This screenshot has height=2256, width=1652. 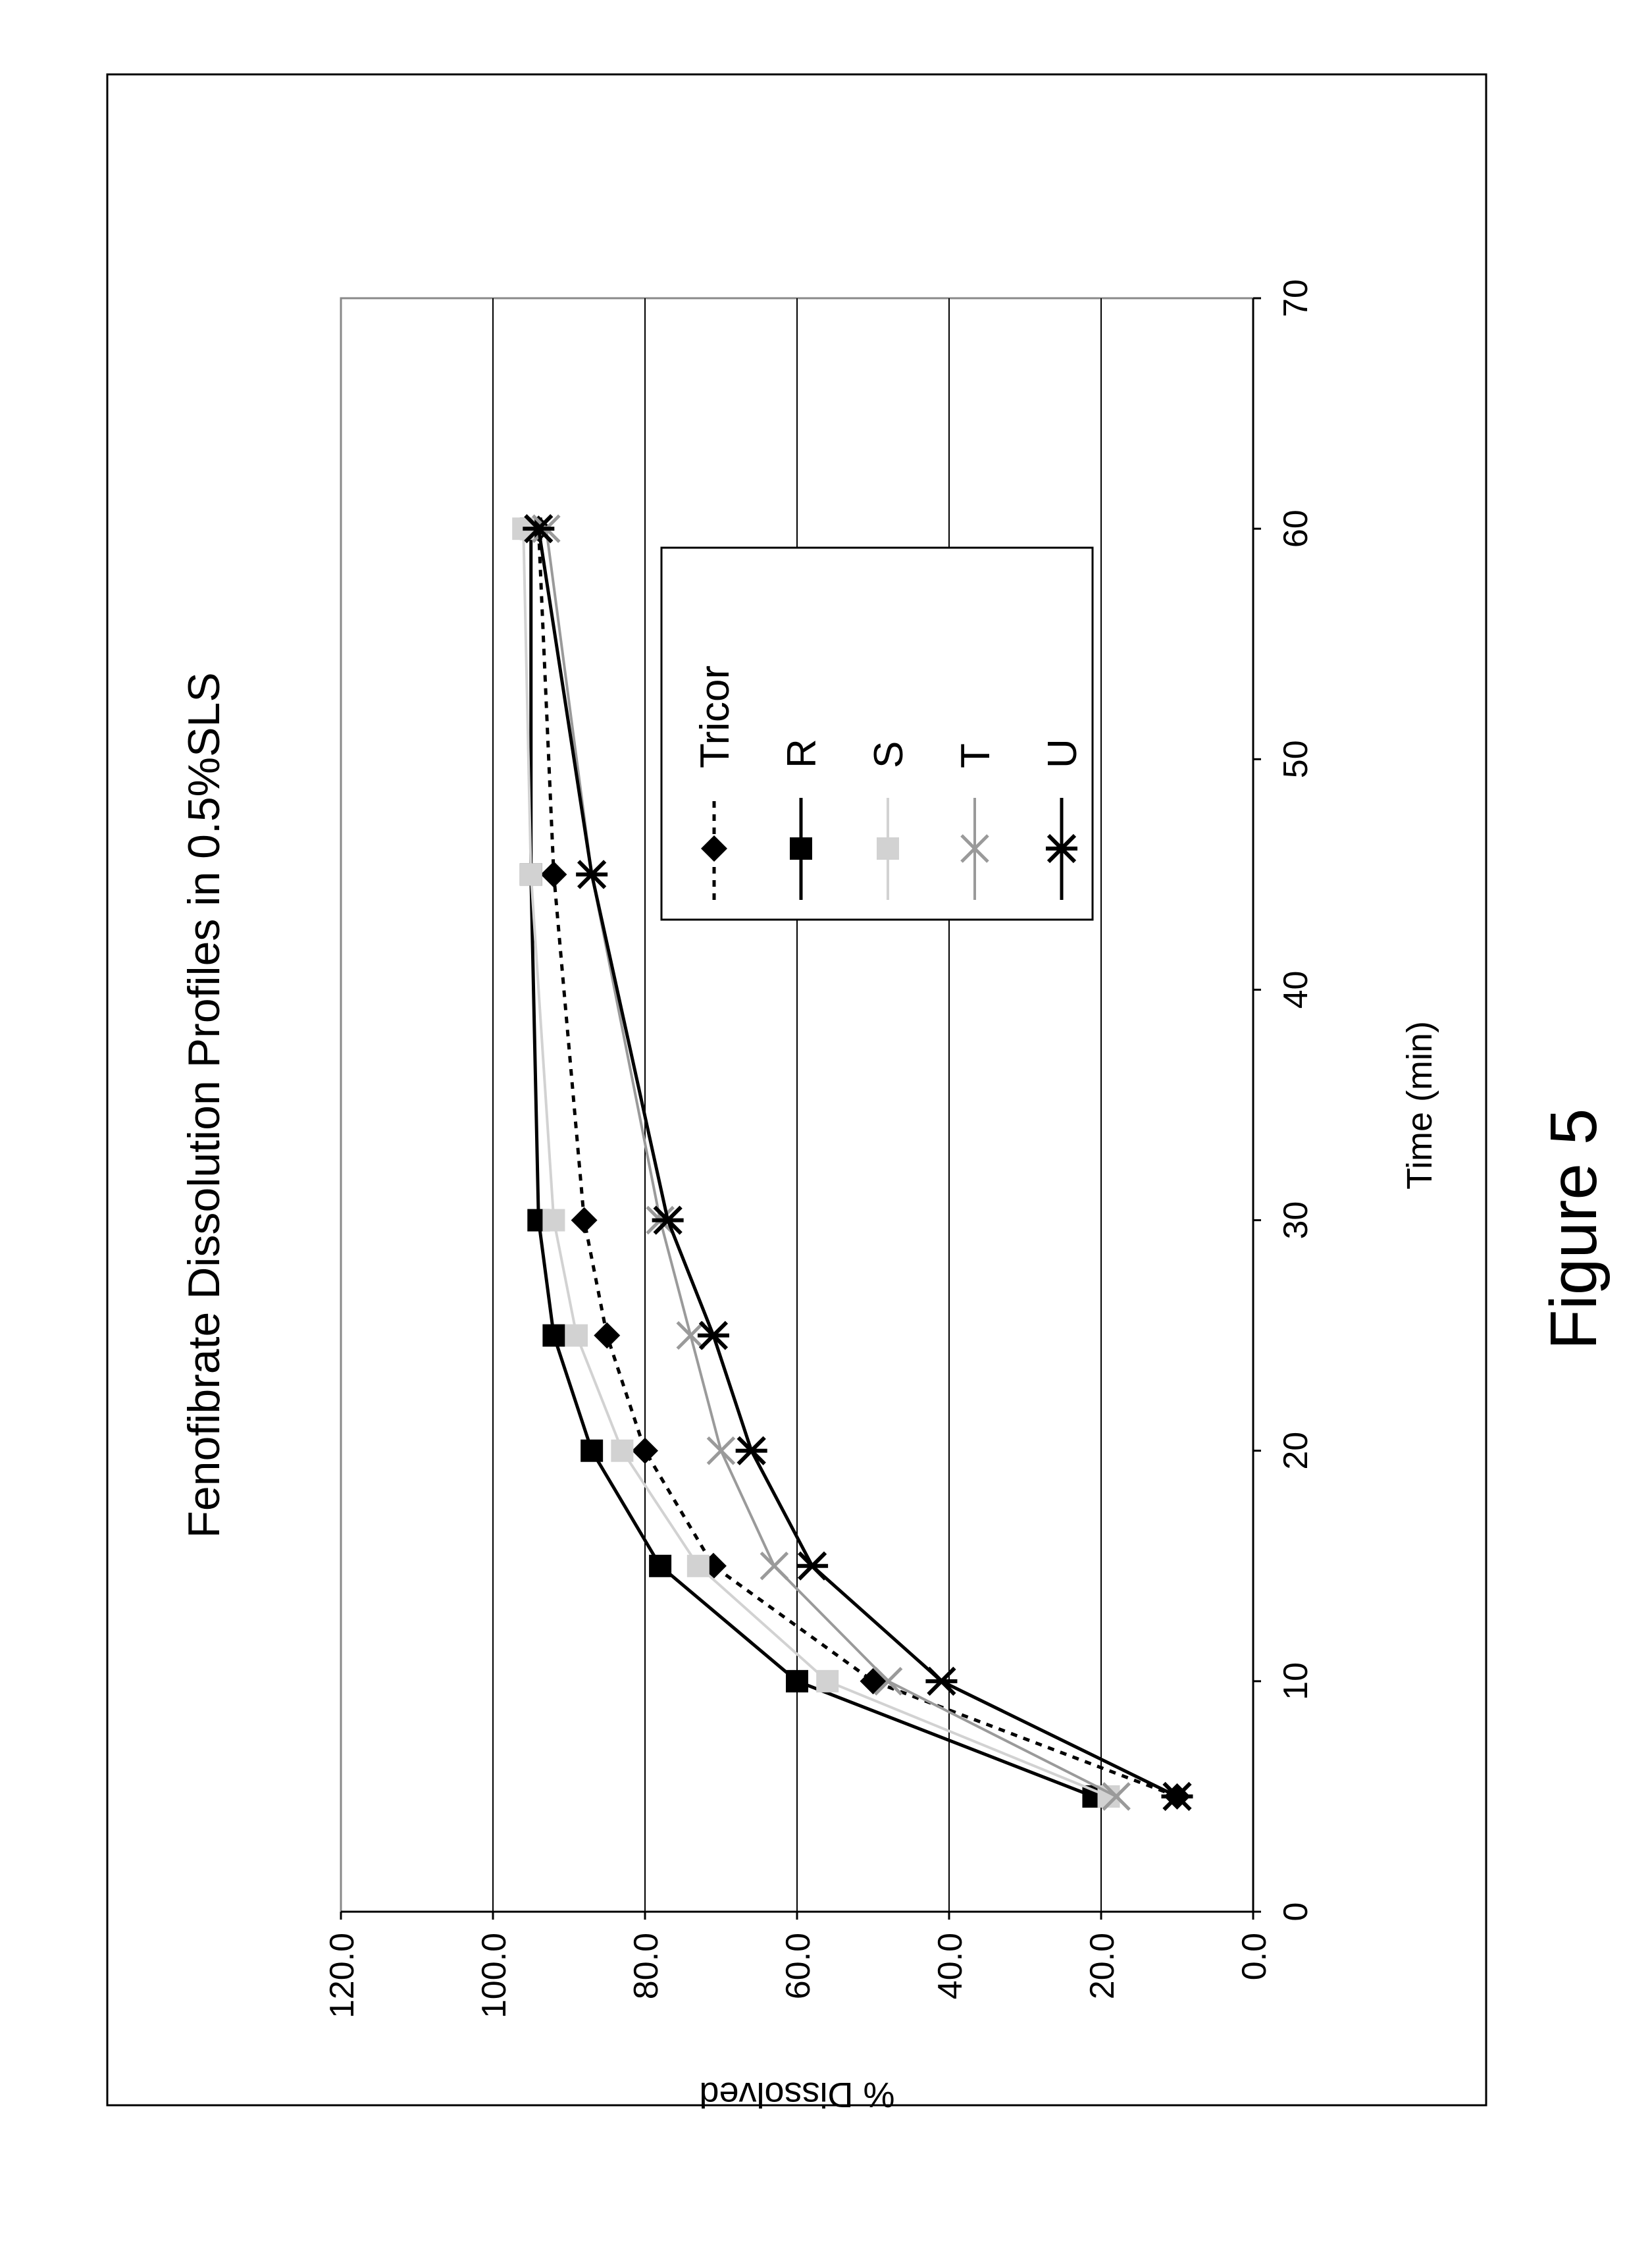 What do you see at coordinates (975, 756) in the screenshot?
I see `legend-label-t: T` at bounding box center [975, 756].